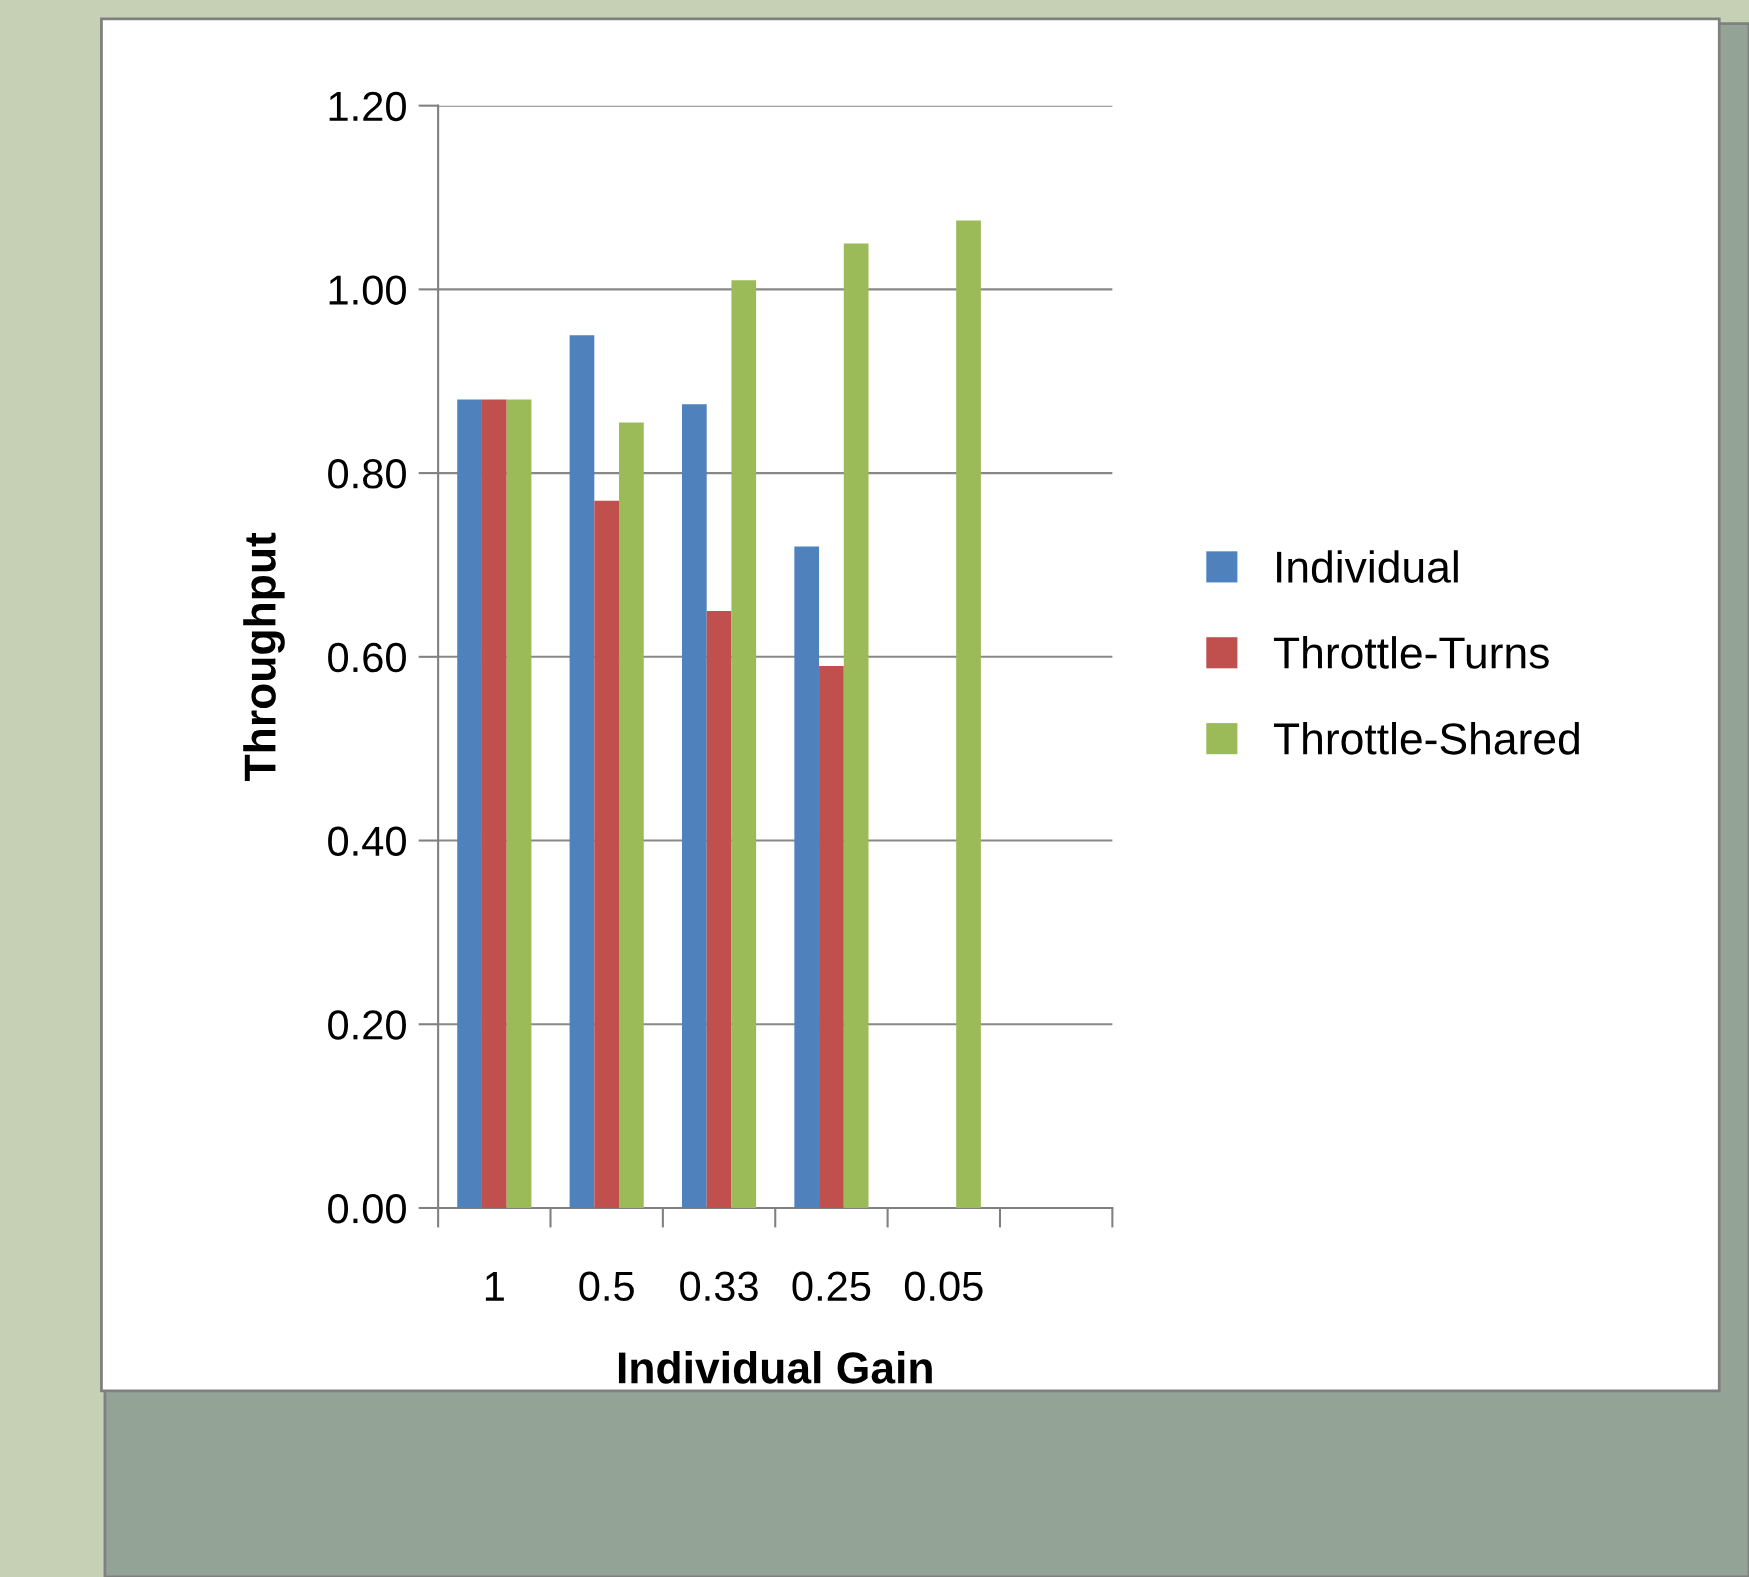 The height and width of the screenshot is (1577, 1749). I want to click on y-tick-label: 0.40, so click(367, 841).